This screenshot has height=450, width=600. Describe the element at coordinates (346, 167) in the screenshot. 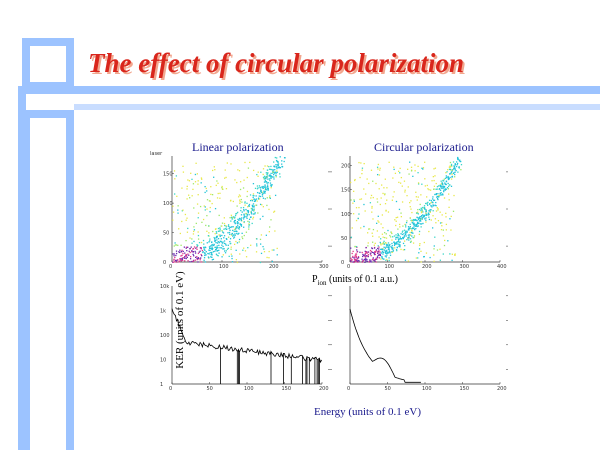

I see `scatter-y-tick-label: 200` at that location.